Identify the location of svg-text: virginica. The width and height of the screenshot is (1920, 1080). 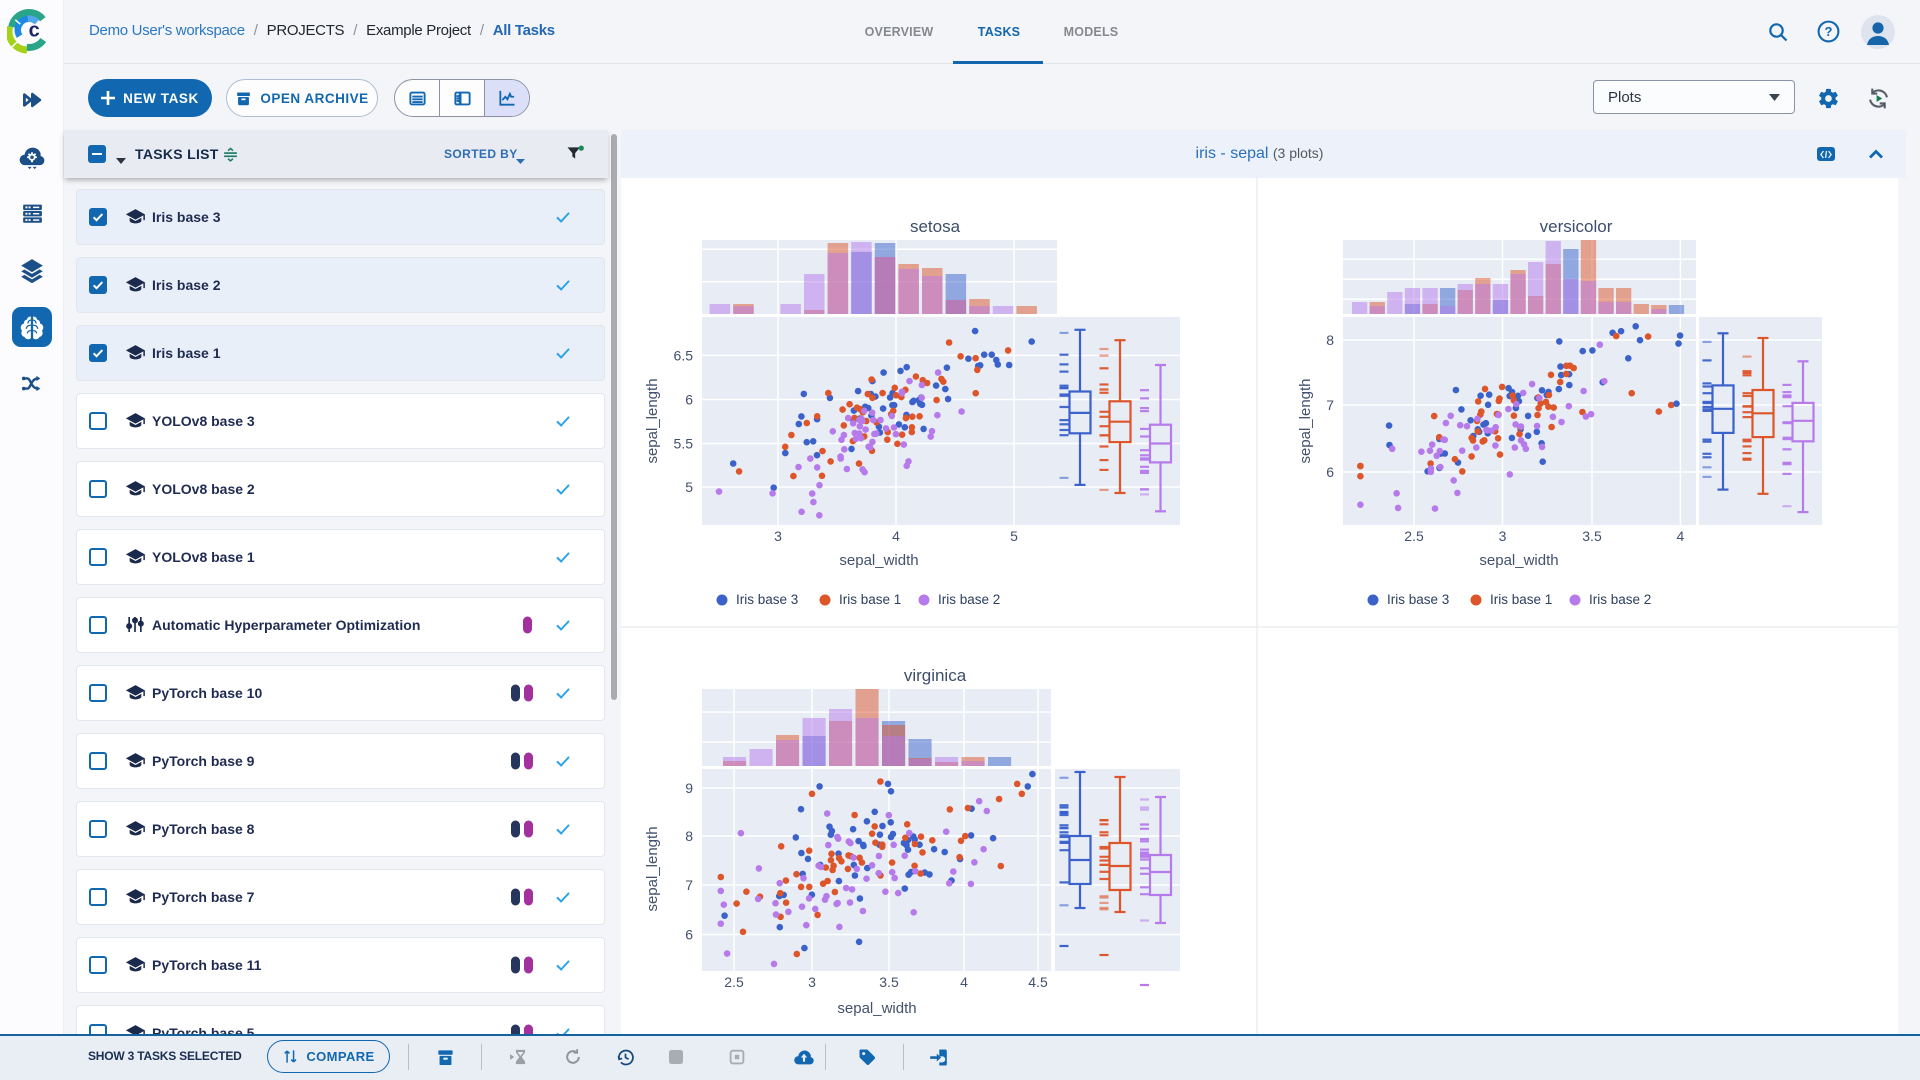
(935, 675).